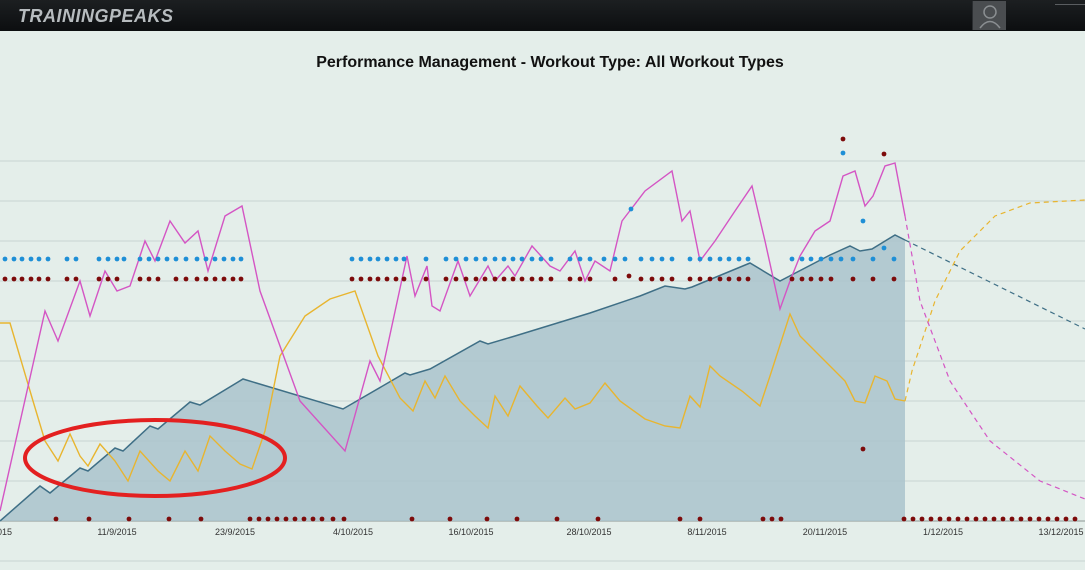 The image size is (1085, 570). I want to click on annotation-ellipse, so click(155, 458).